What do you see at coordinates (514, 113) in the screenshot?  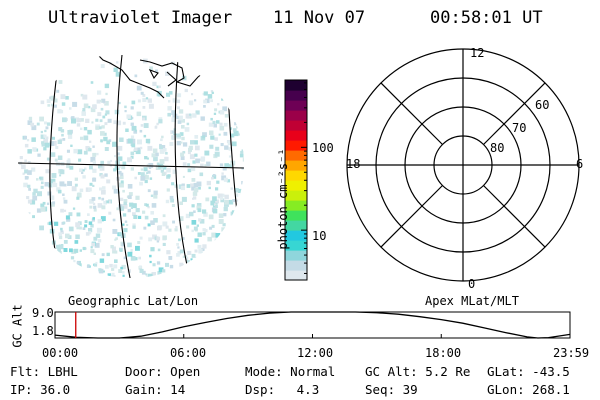 I see `mlt-diagonal-line` at bounding box center [514, 113].